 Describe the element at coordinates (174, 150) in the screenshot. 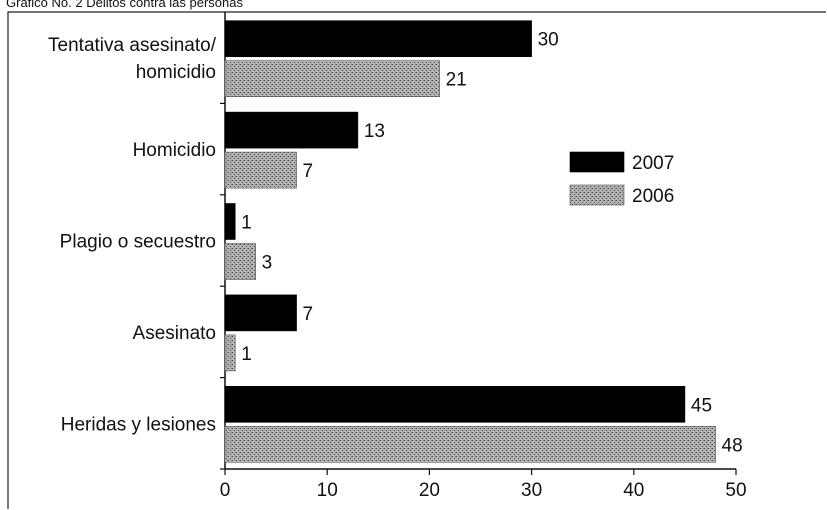

I see `category-label: Homicidio` at that location.